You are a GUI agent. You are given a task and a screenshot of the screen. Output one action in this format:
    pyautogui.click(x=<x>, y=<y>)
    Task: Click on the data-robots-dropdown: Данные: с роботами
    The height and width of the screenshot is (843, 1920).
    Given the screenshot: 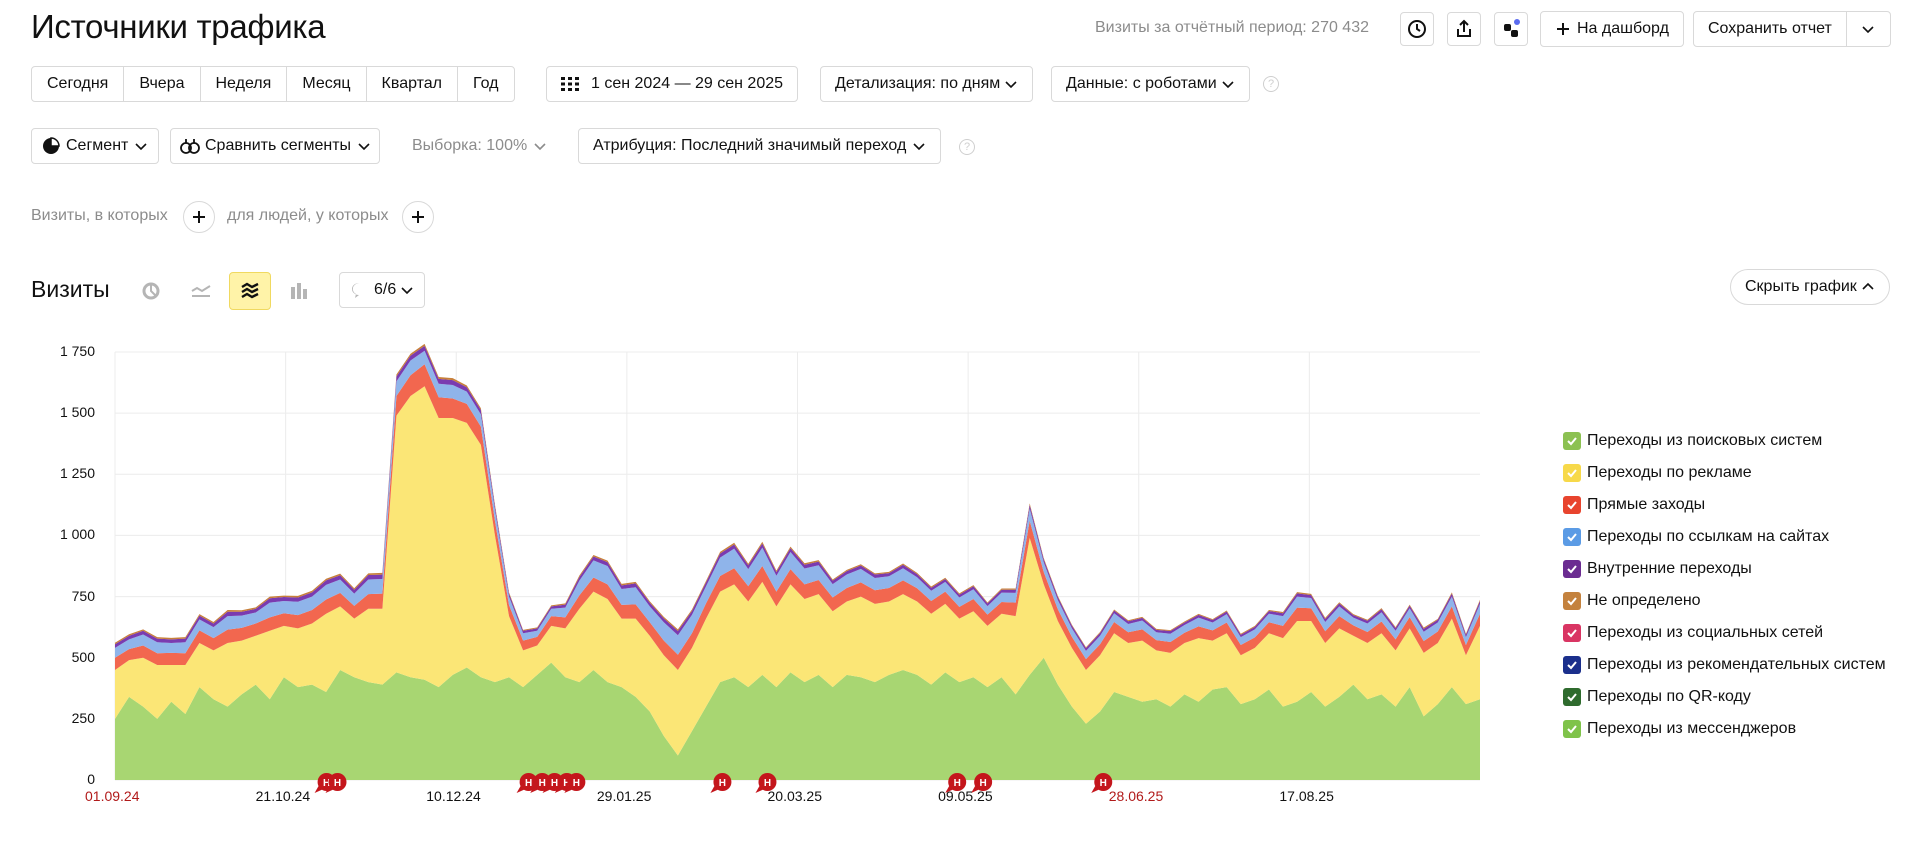 What is the action you would take?
    pyautogui.click(x=1150, y=84)
    